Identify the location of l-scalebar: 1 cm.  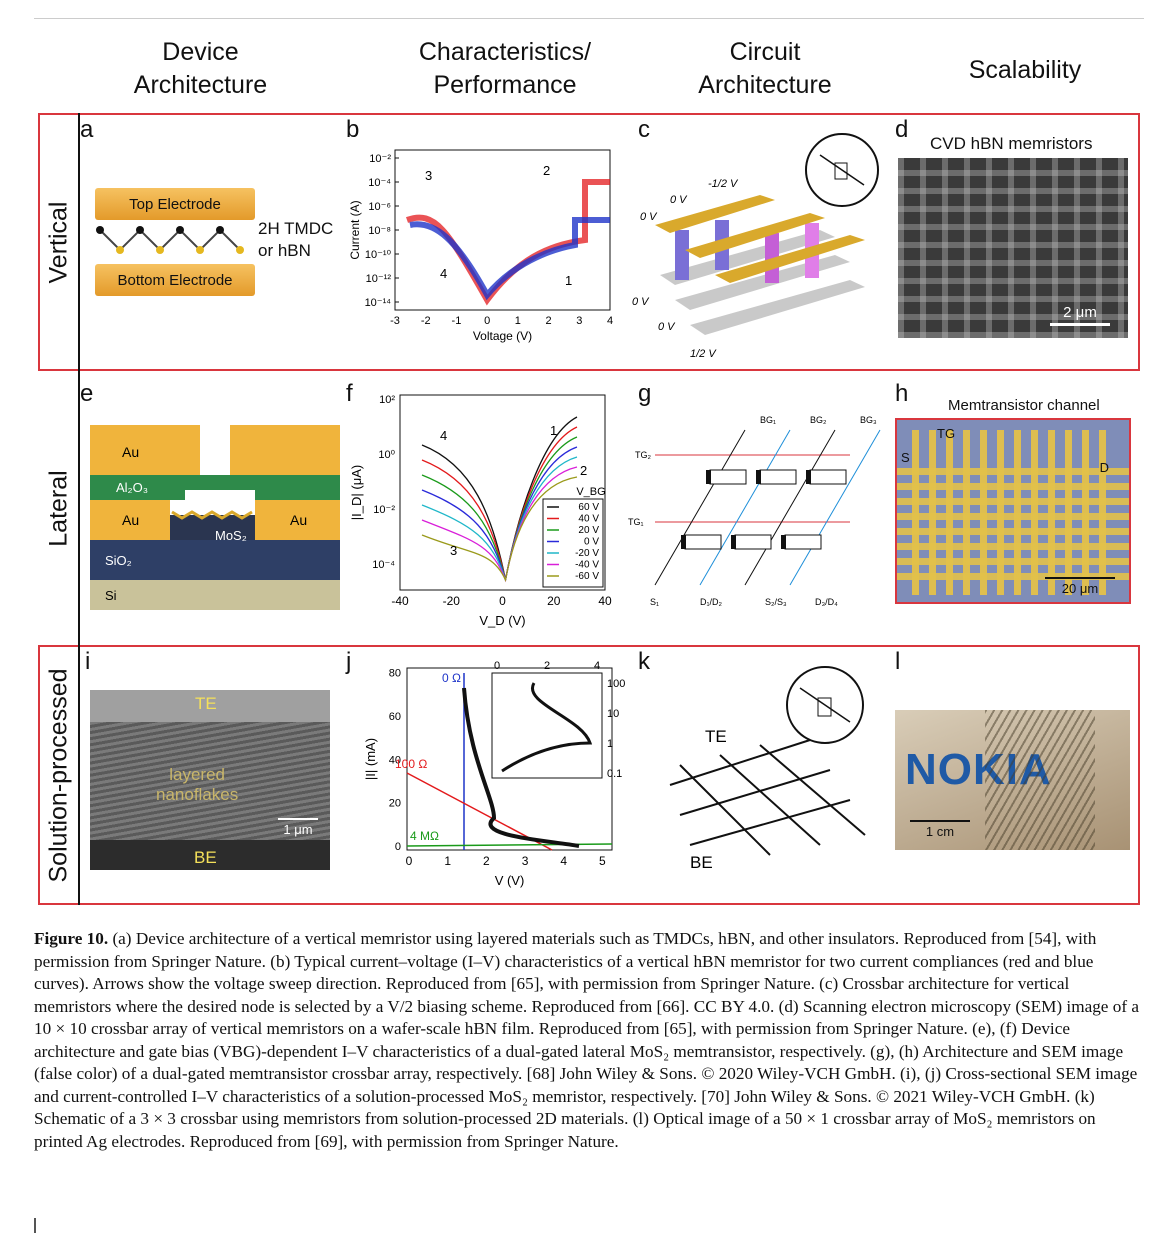
(940, 829).